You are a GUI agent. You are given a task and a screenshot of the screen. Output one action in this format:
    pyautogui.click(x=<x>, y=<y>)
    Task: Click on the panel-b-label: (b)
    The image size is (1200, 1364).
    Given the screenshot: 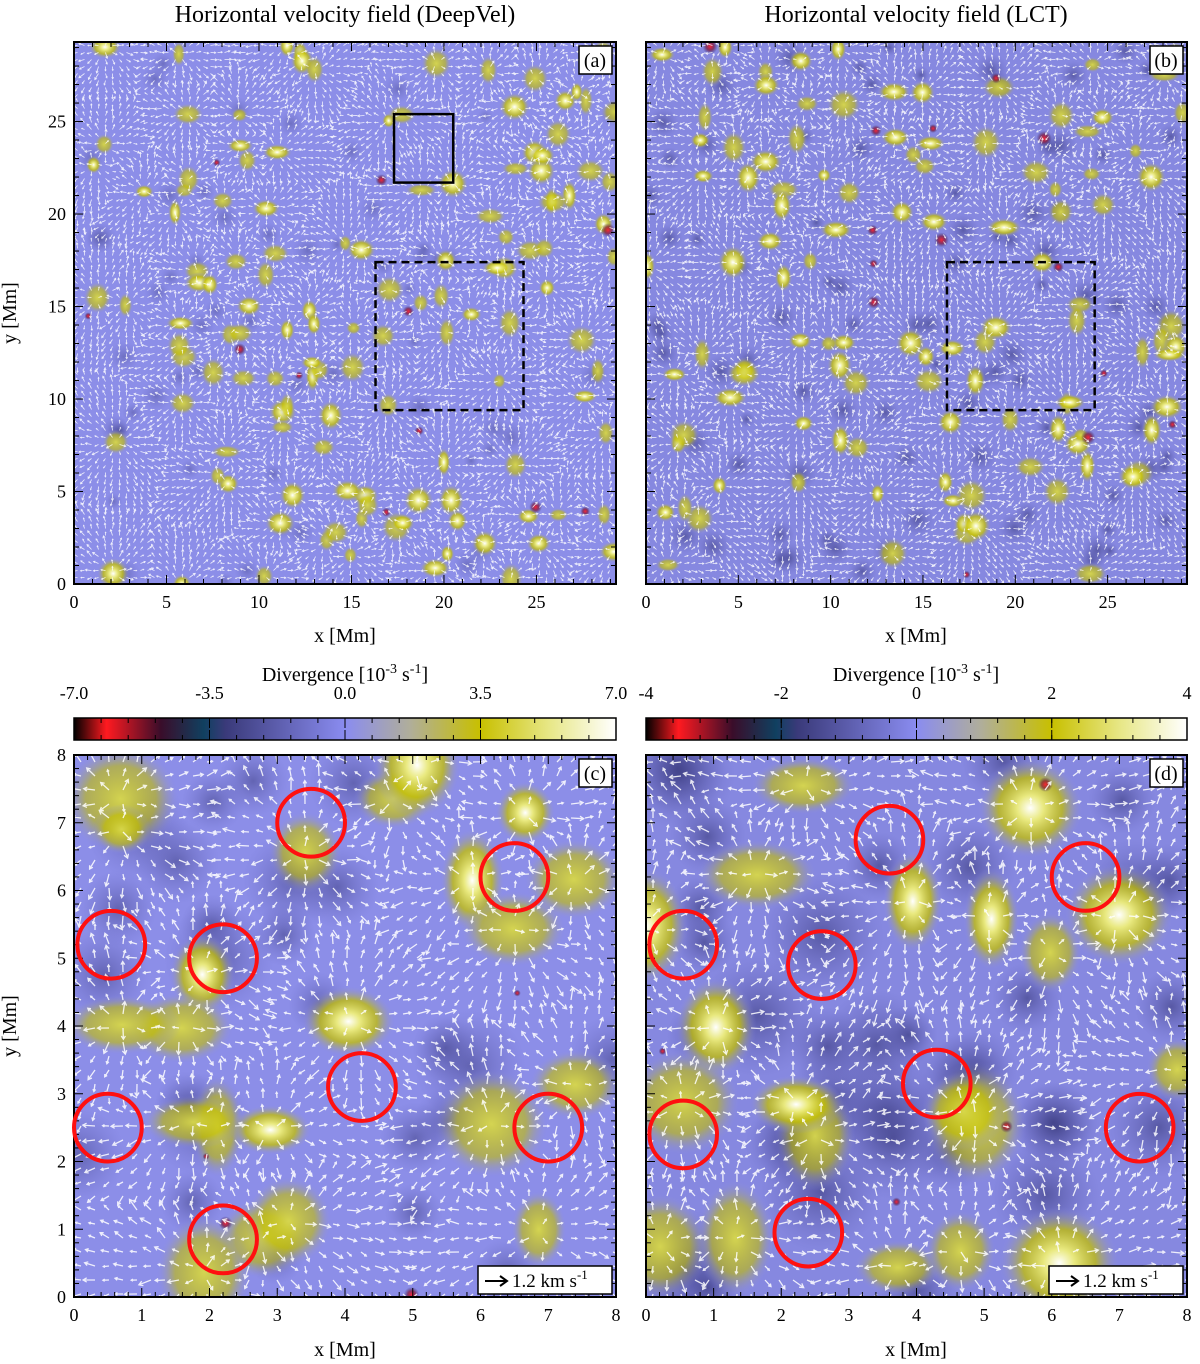 What is the action you would take?
    pyautogui.click(x=1165, y=61)
    